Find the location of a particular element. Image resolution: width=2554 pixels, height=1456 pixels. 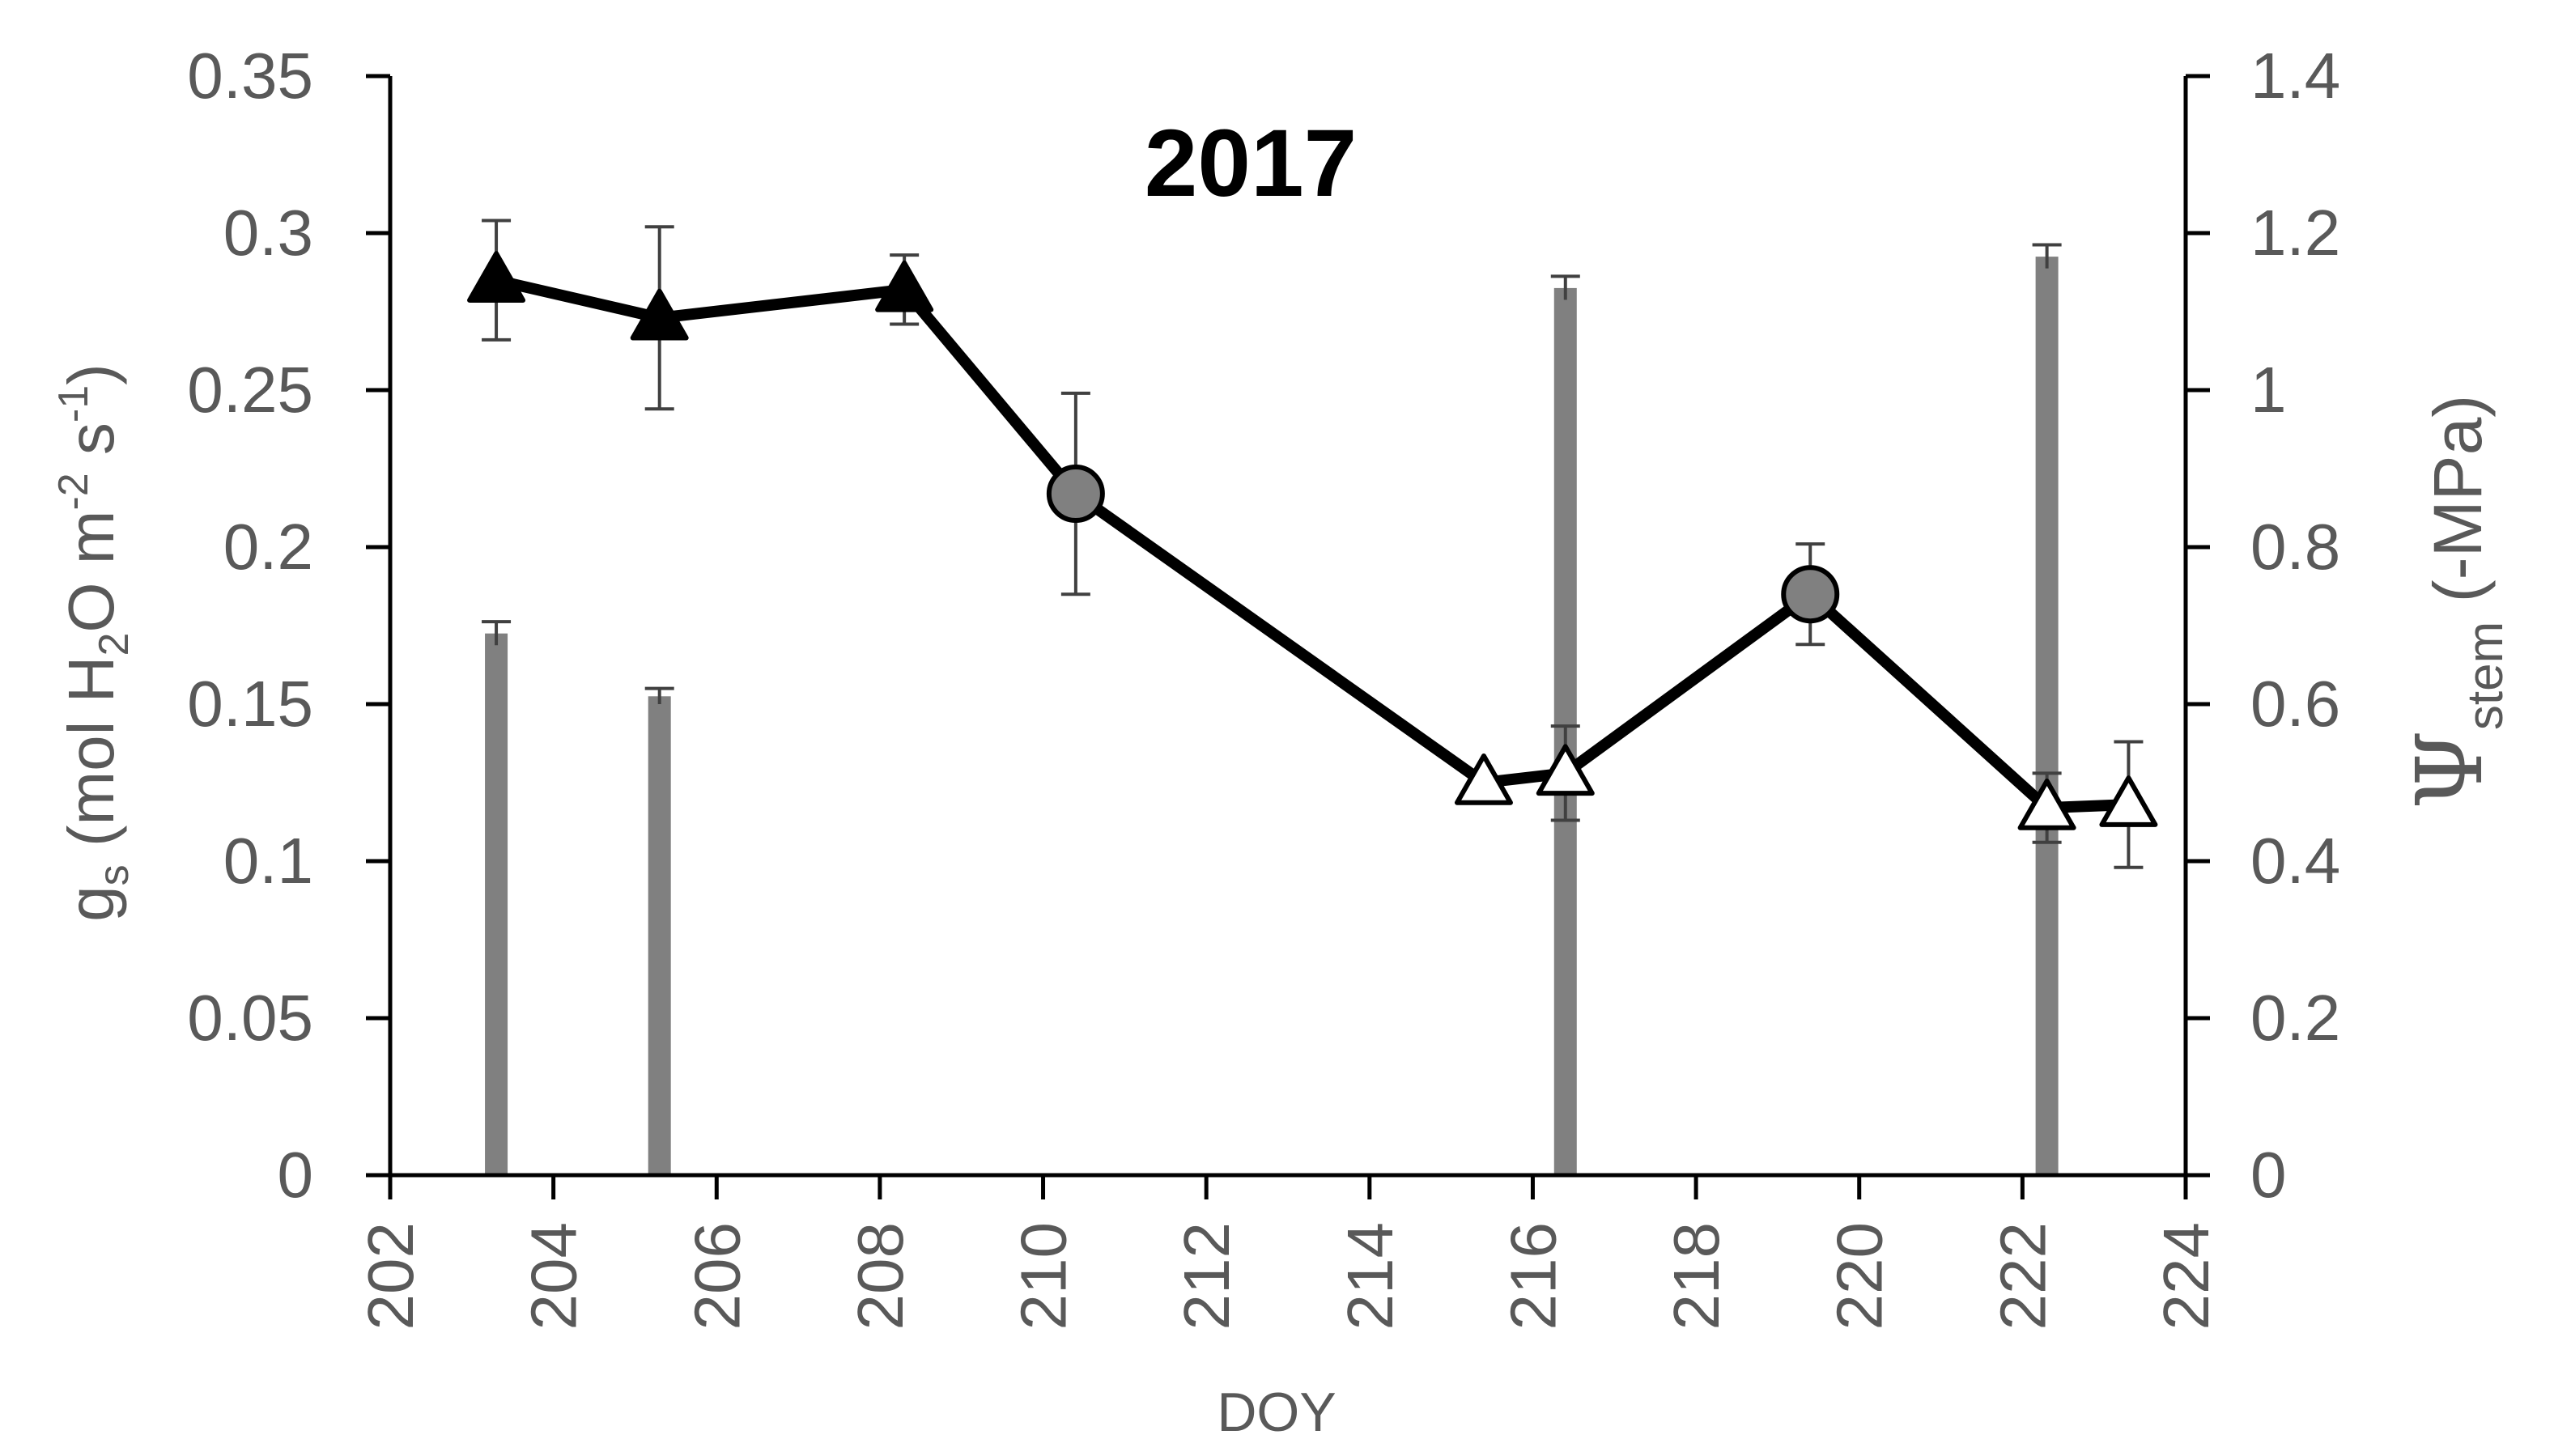

x-axis-label: DOY is located at coordinates (1277, 1412).